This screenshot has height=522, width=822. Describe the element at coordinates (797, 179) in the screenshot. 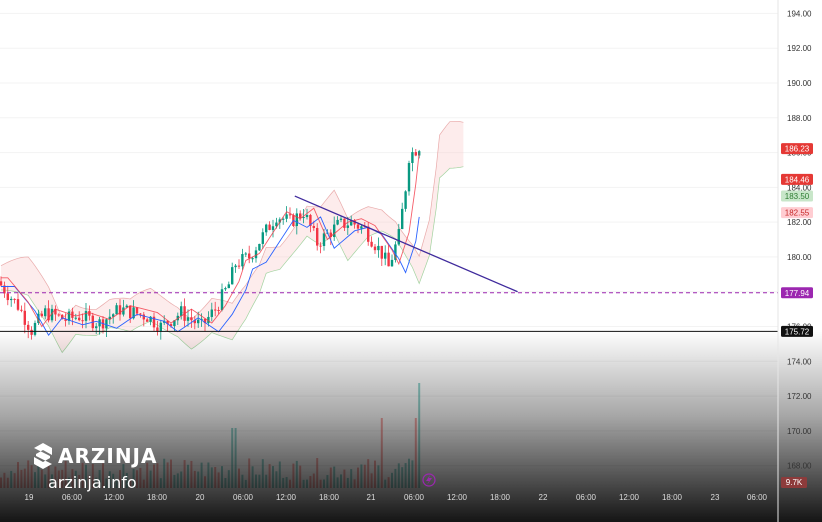

I see `price-tag-label: 184.46` at that location.